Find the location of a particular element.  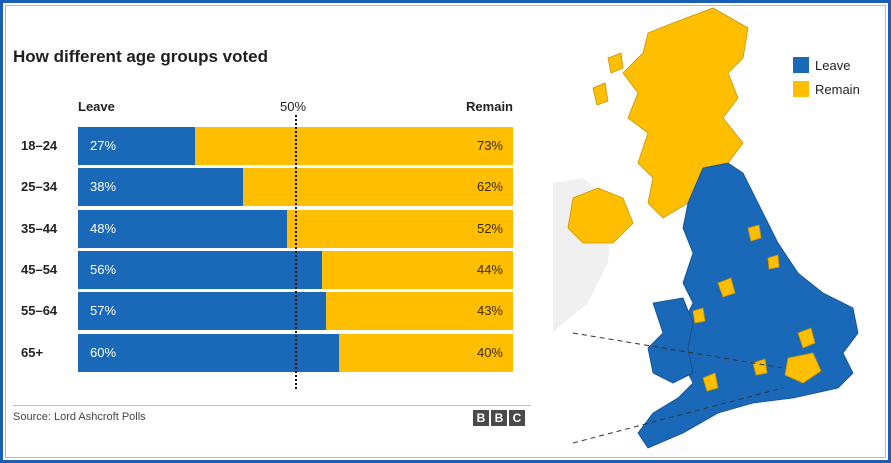

bbc-logo-block: C is located at coordinates (517, 418).